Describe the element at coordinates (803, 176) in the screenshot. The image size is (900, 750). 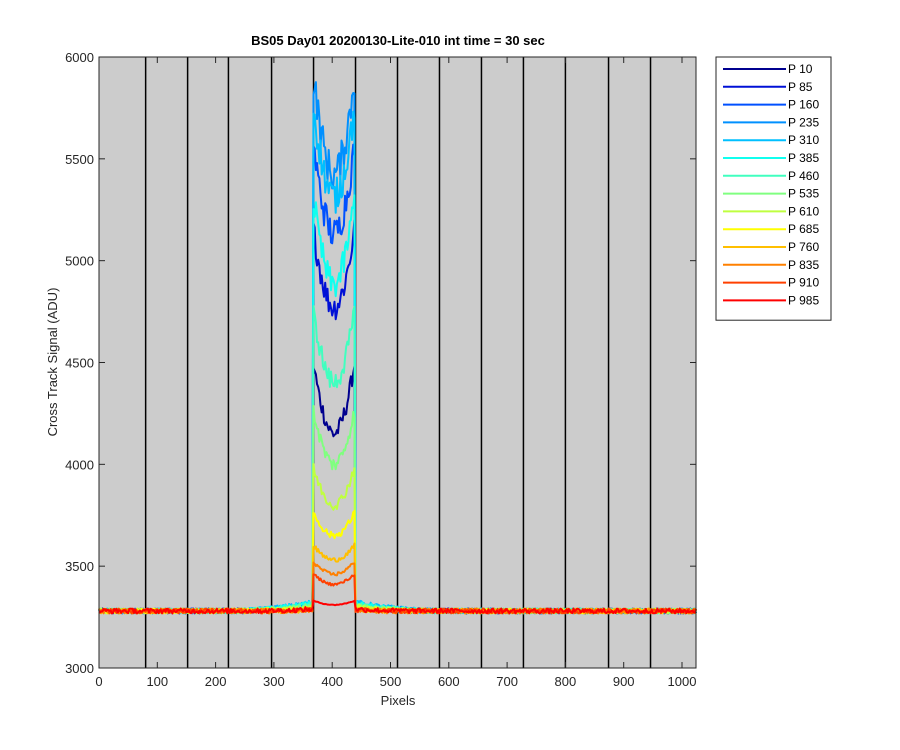
I see `legend-entry: P 460` at that location.